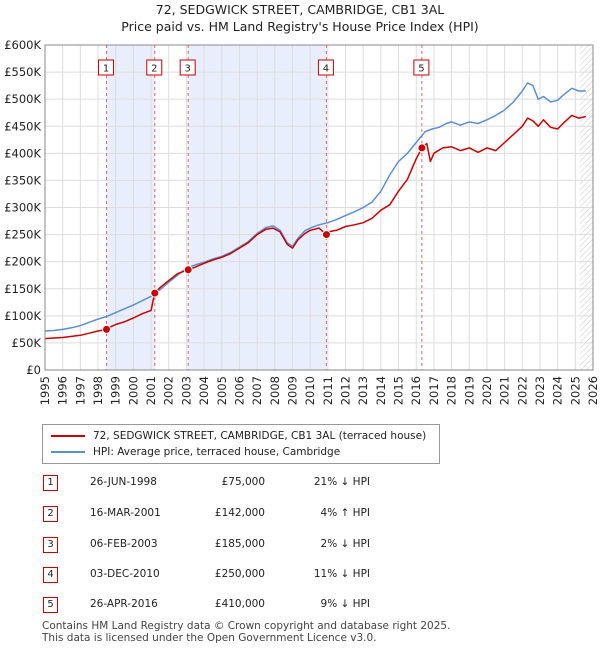  What do you see at coordinates (22, 316) in the screenshot?
I see `y-tick-label: £100K` at bounding box center [22, 316].